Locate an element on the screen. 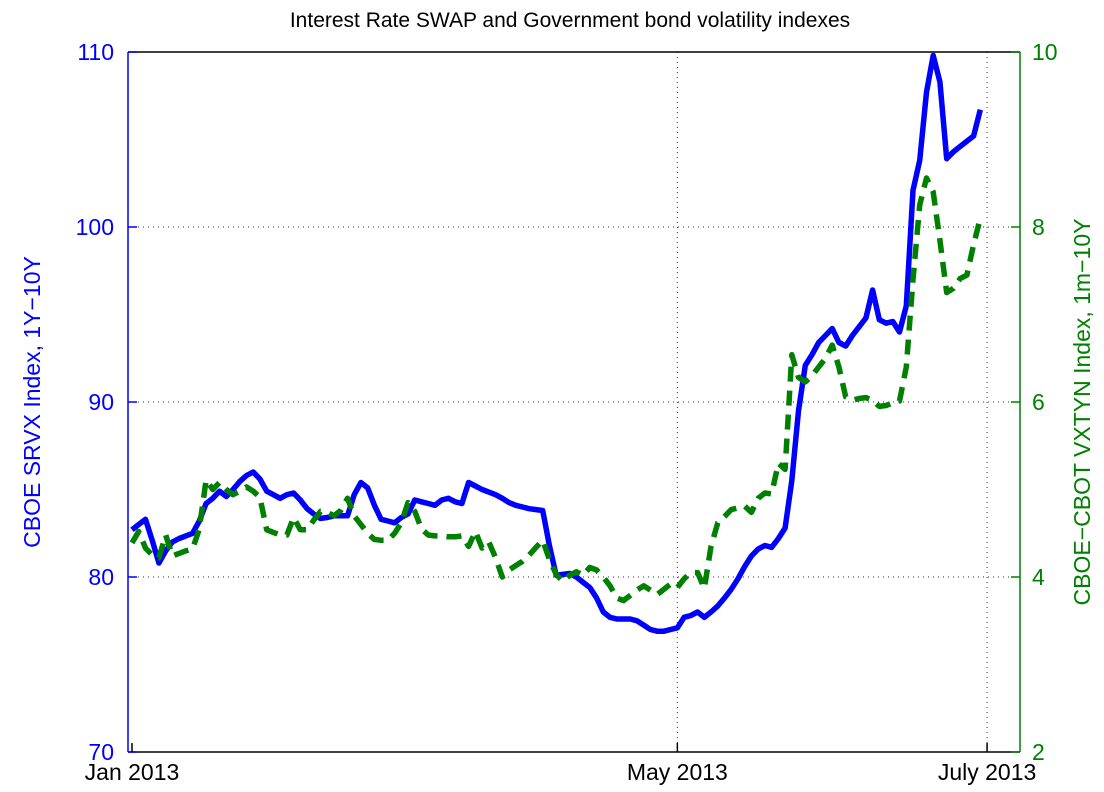 Image resolution: width=1104 pixels, height=792 pixels. y-tick-label: 80 is located at coordinates (101, 577).